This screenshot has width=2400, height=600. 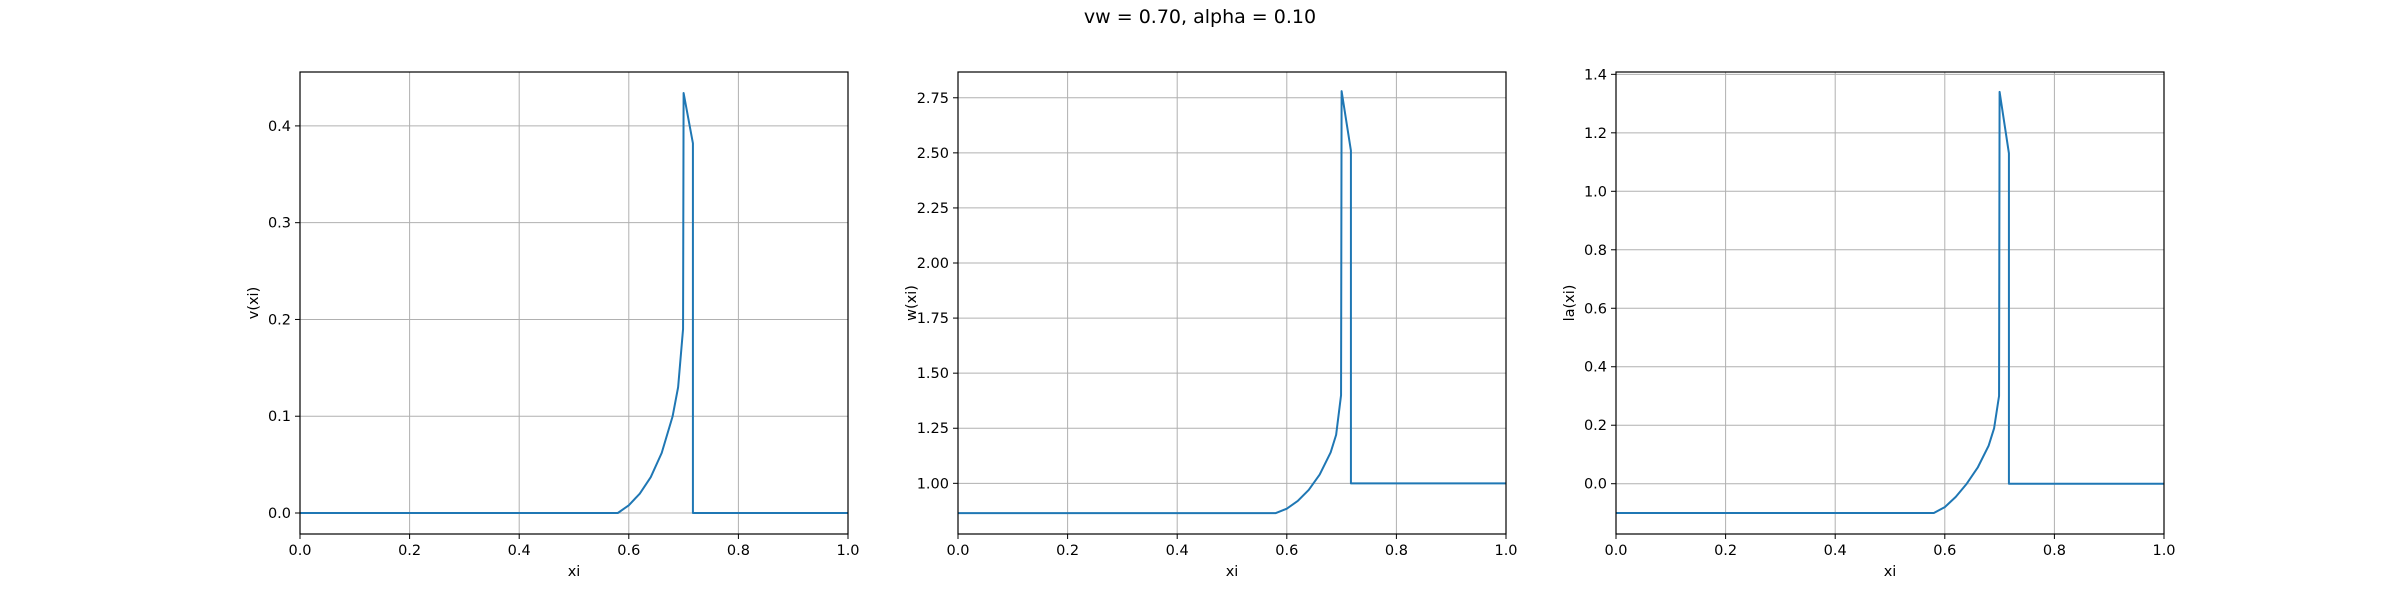 What do you see at coordinates (933, 484) in the screenshot?
I see `w-ytick-label-0: 1.00` at bounding box center [933, 484].